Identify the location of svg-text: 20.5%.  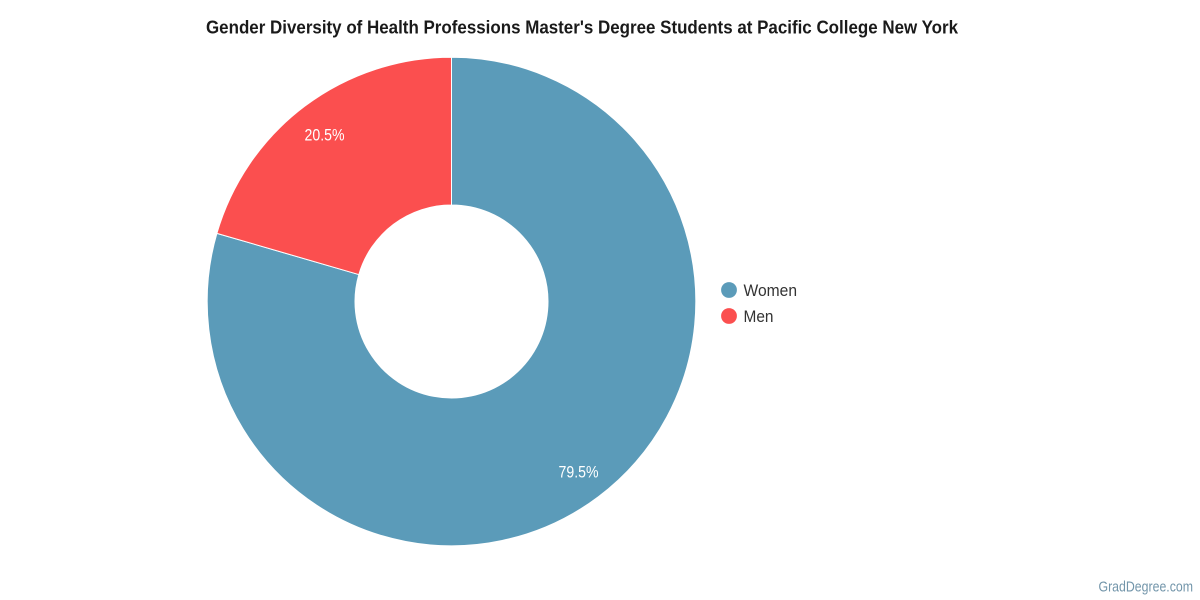
(325, 134).